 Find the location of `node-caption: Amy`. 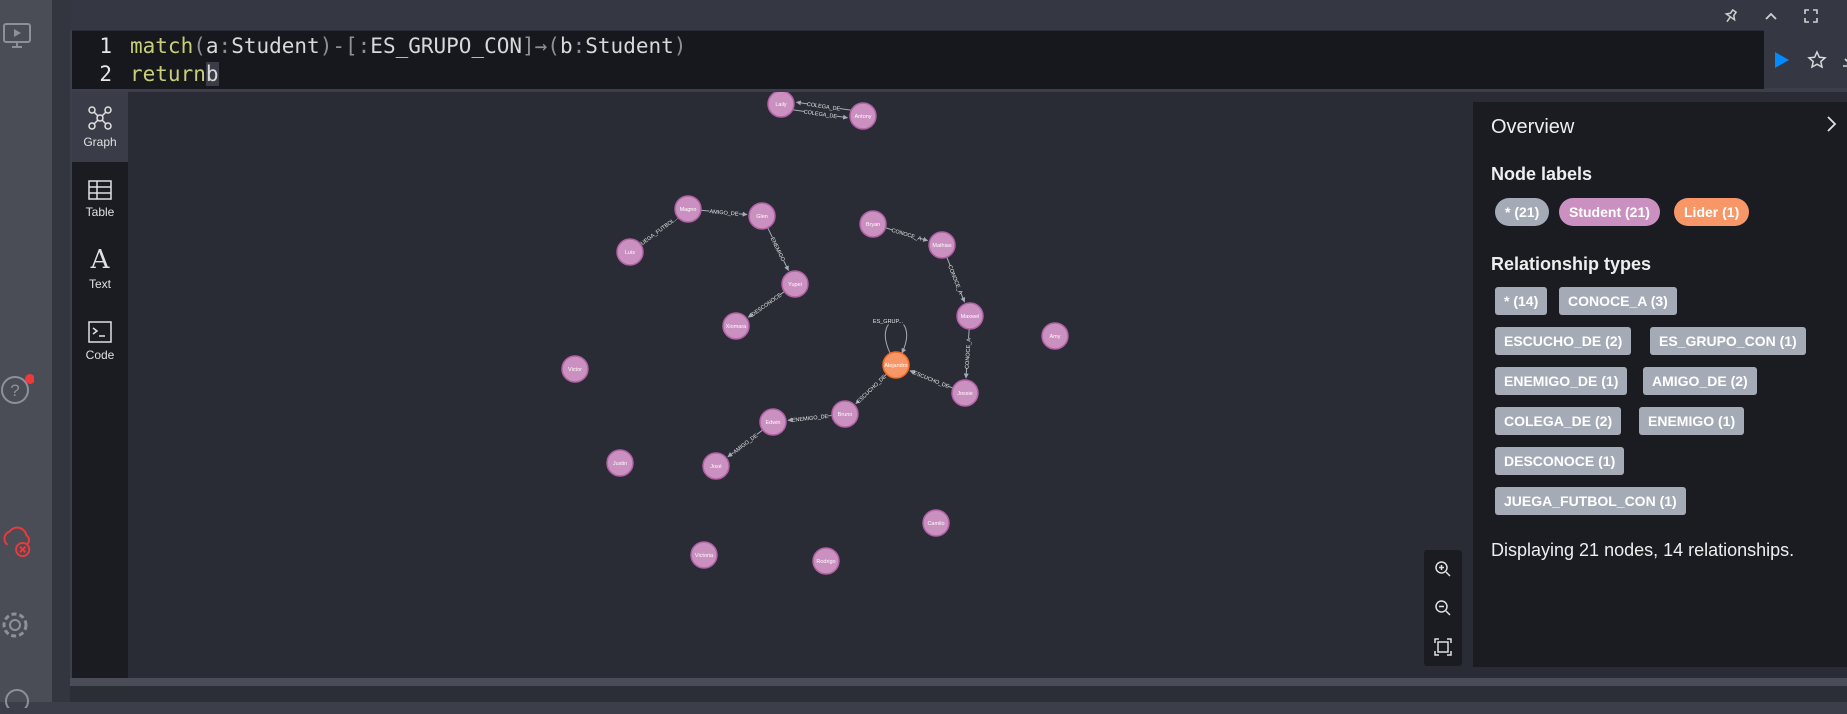

node-caption: Amy is located at coordinates (1055, 337).